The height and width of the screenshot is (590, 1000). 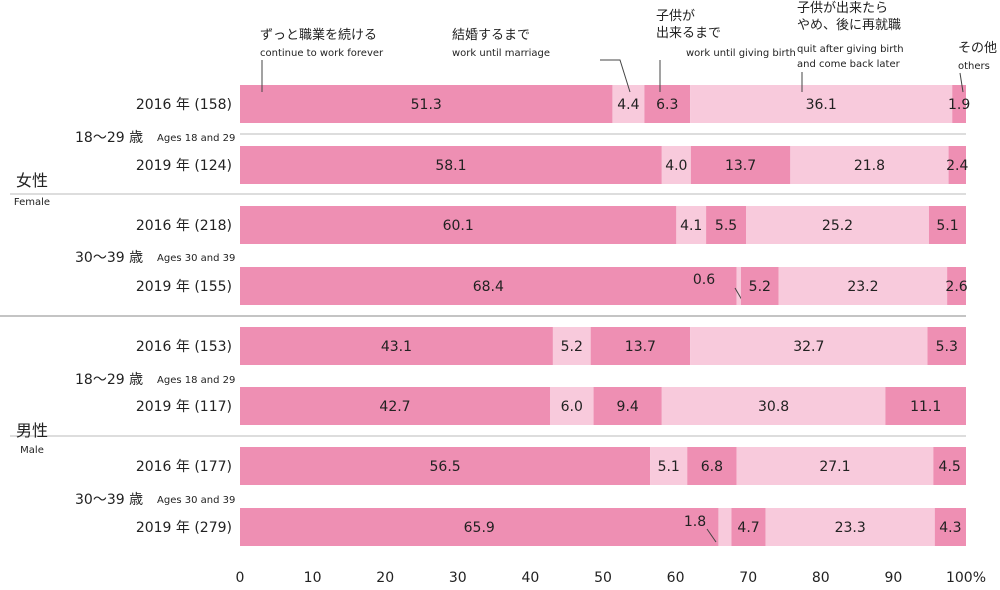 What do you see at coordinates (977, 48) in the screenshot?
I see `legend-label: その他` at bounding box center [977, 48].